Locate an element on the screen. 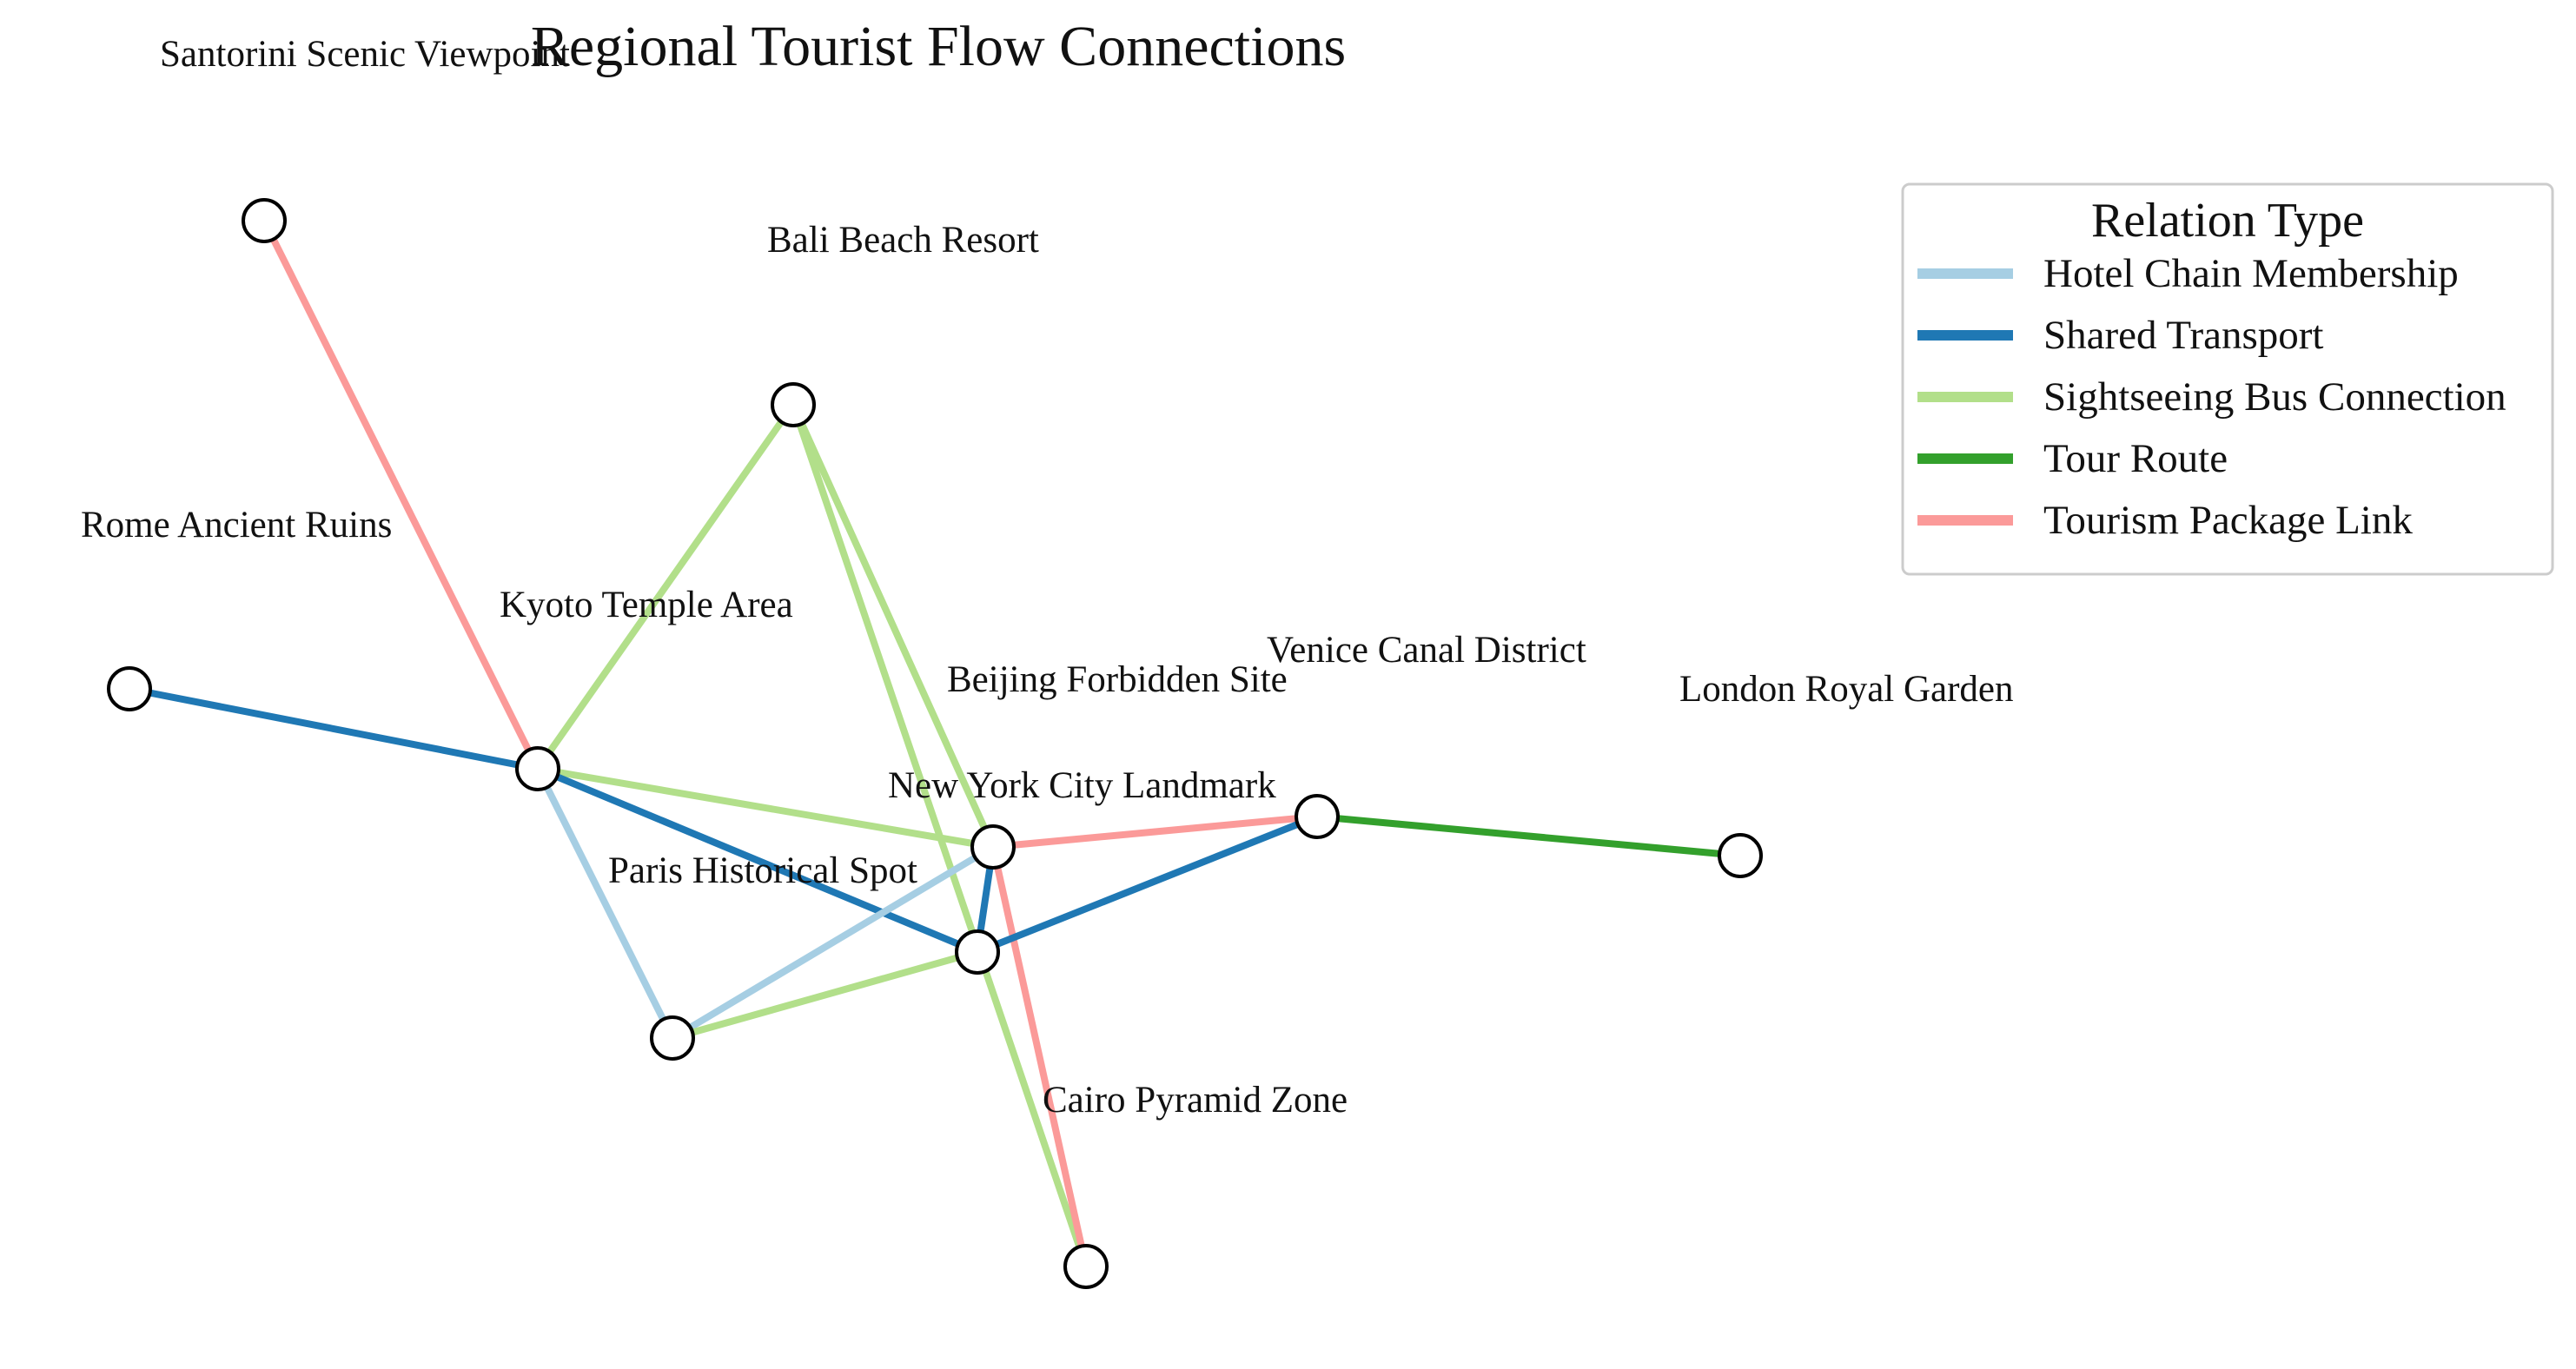  legend-title: Relation Type is located at coordinates (2227, 221).